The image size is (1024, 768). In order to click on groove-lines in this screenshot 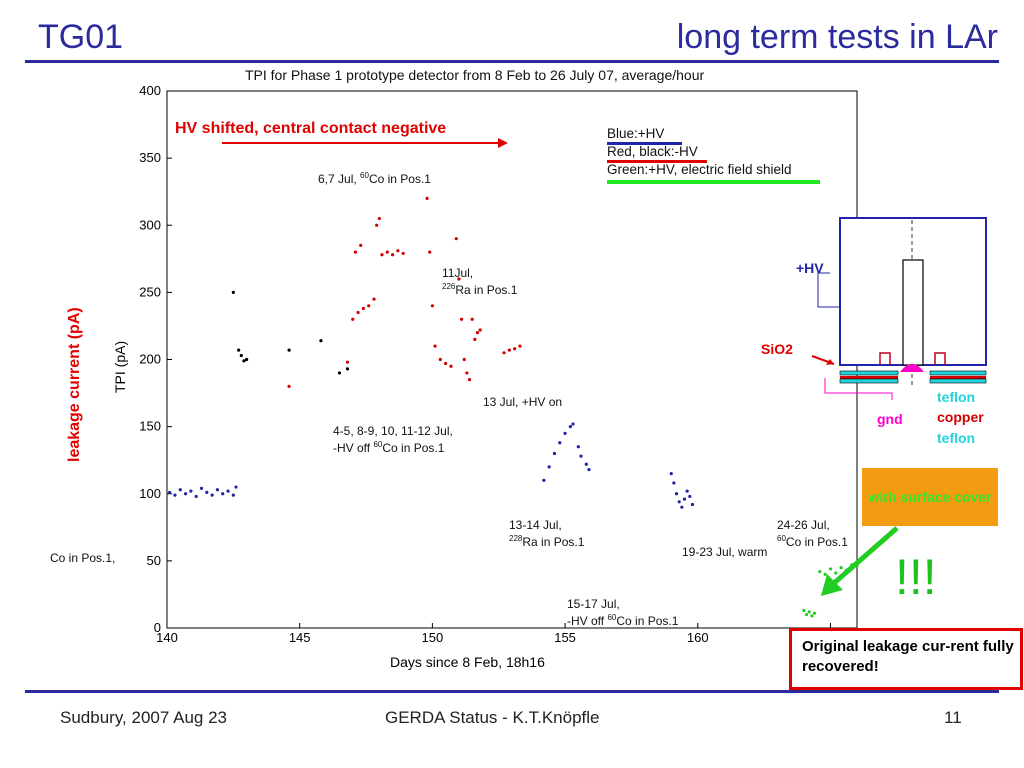, I will do `click(912, 358)`.